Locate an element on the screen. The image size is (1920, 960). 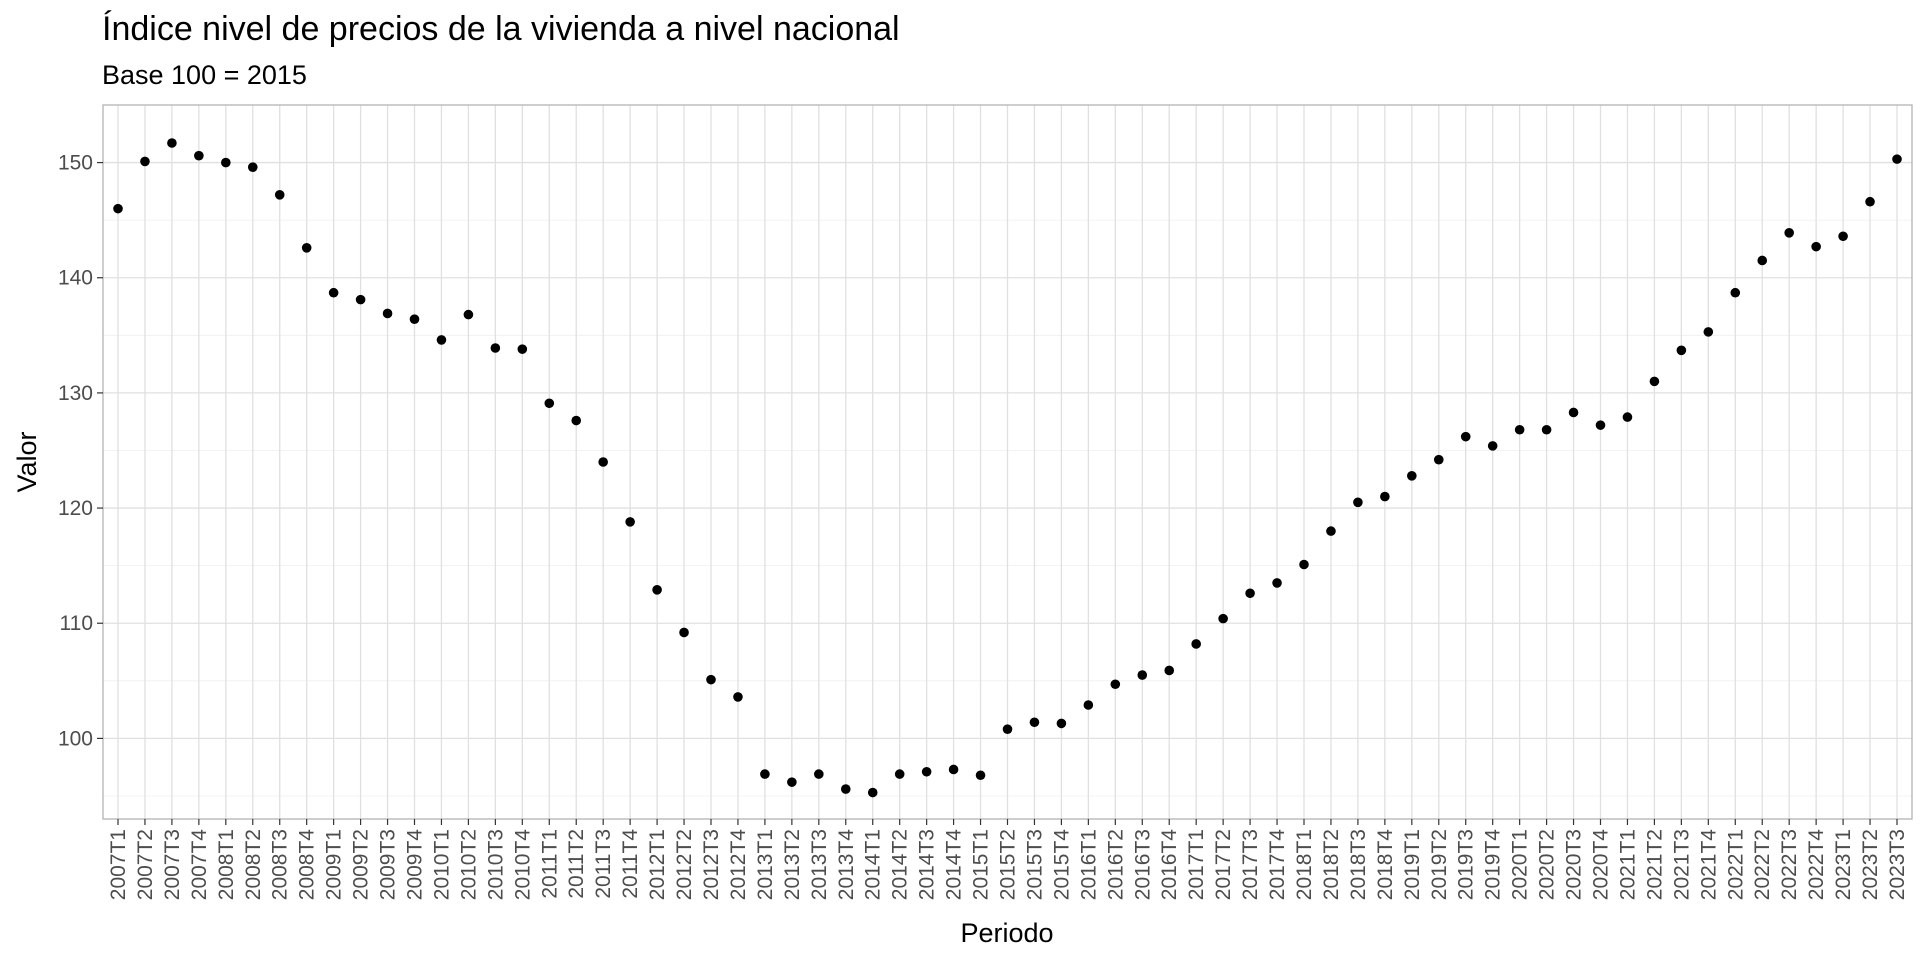
x-tick-label: 2019T1 is located at coordinates (1412, 864).